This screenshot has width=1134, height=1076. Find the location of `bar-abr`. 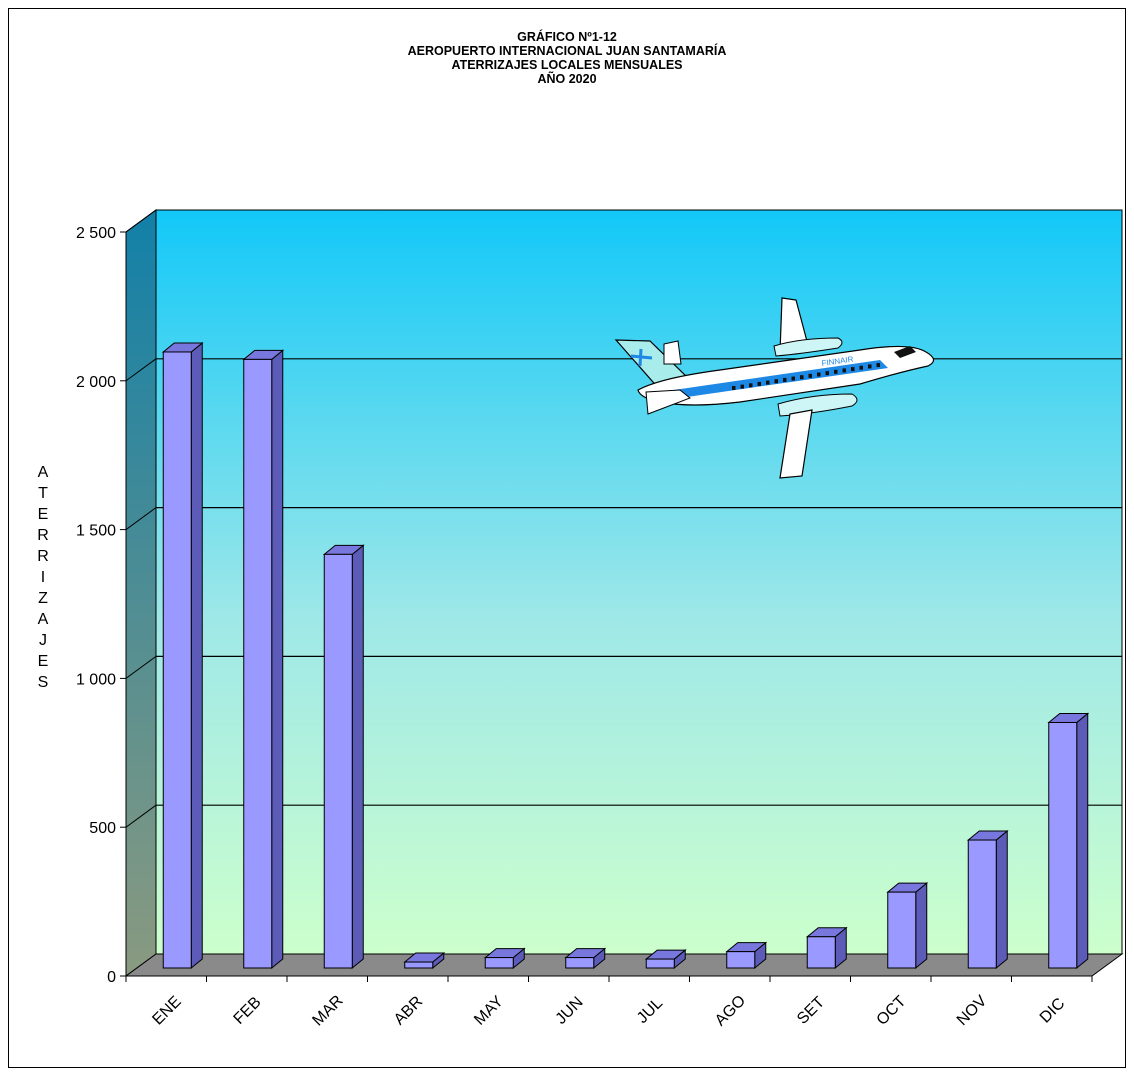

bar-abr is located at coordinates (424, 960).